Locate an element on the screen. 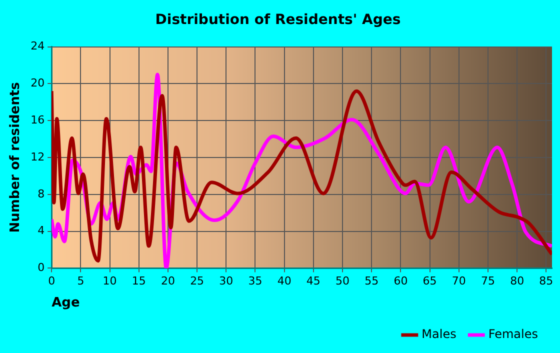 Image resolution: width=560 pixels, height=353 pixels. x-tick-label: 45 is located at coordinates (313, 281).